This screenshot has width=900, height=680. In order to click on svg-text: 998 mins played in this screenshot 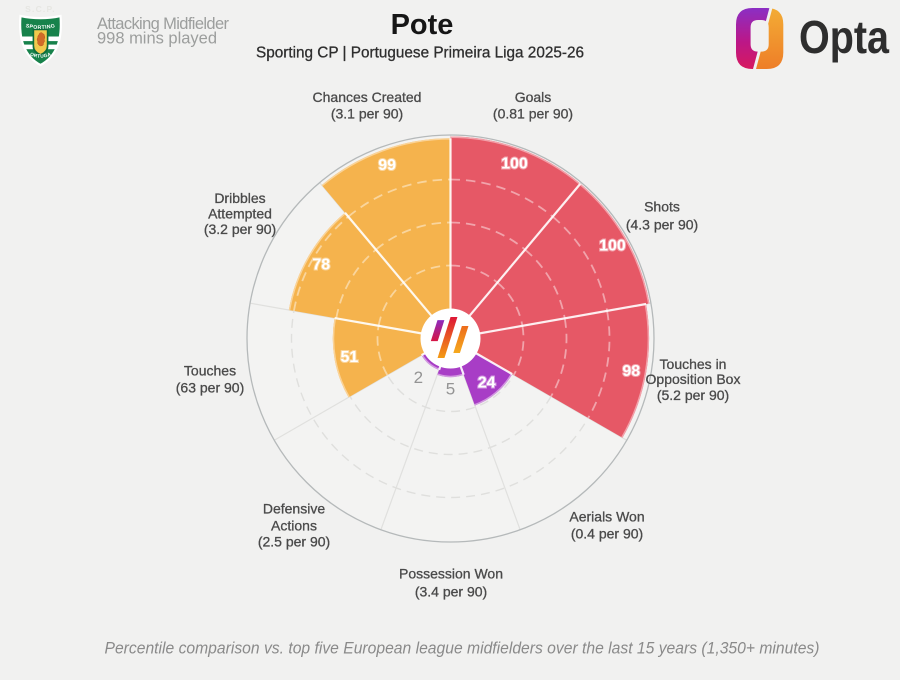, I will do `click(157, 39)`.